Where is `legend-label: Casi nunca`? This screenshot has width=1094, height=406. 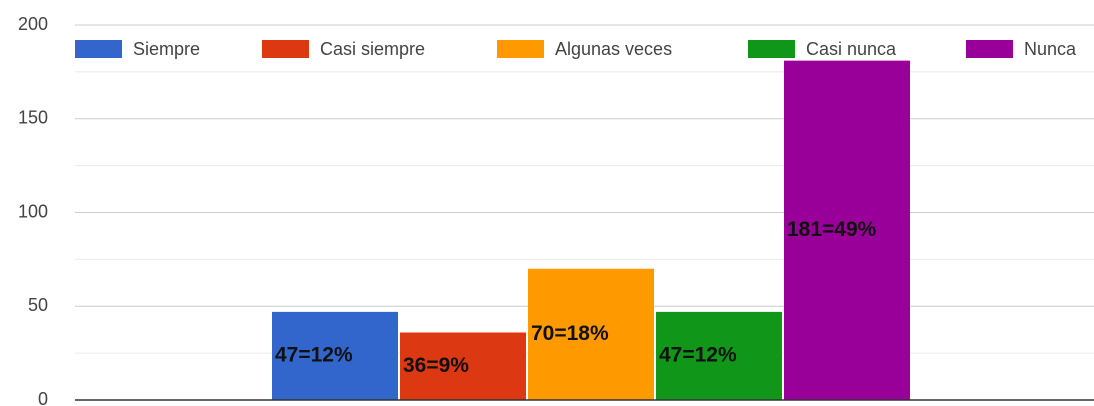
legend-label: Casi nunca is located at coordinates (851, 49).